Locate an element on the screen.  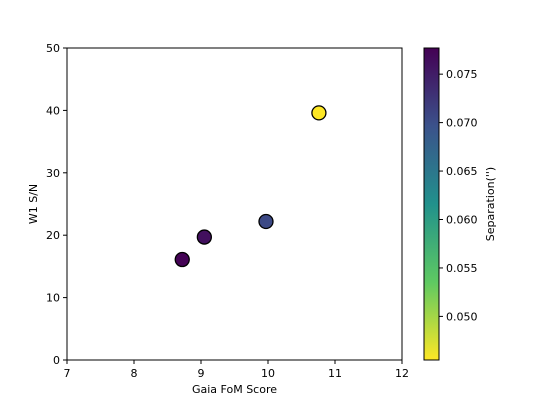
colorbar-tick-label: 0.065 is located at coordinates (462, 171).